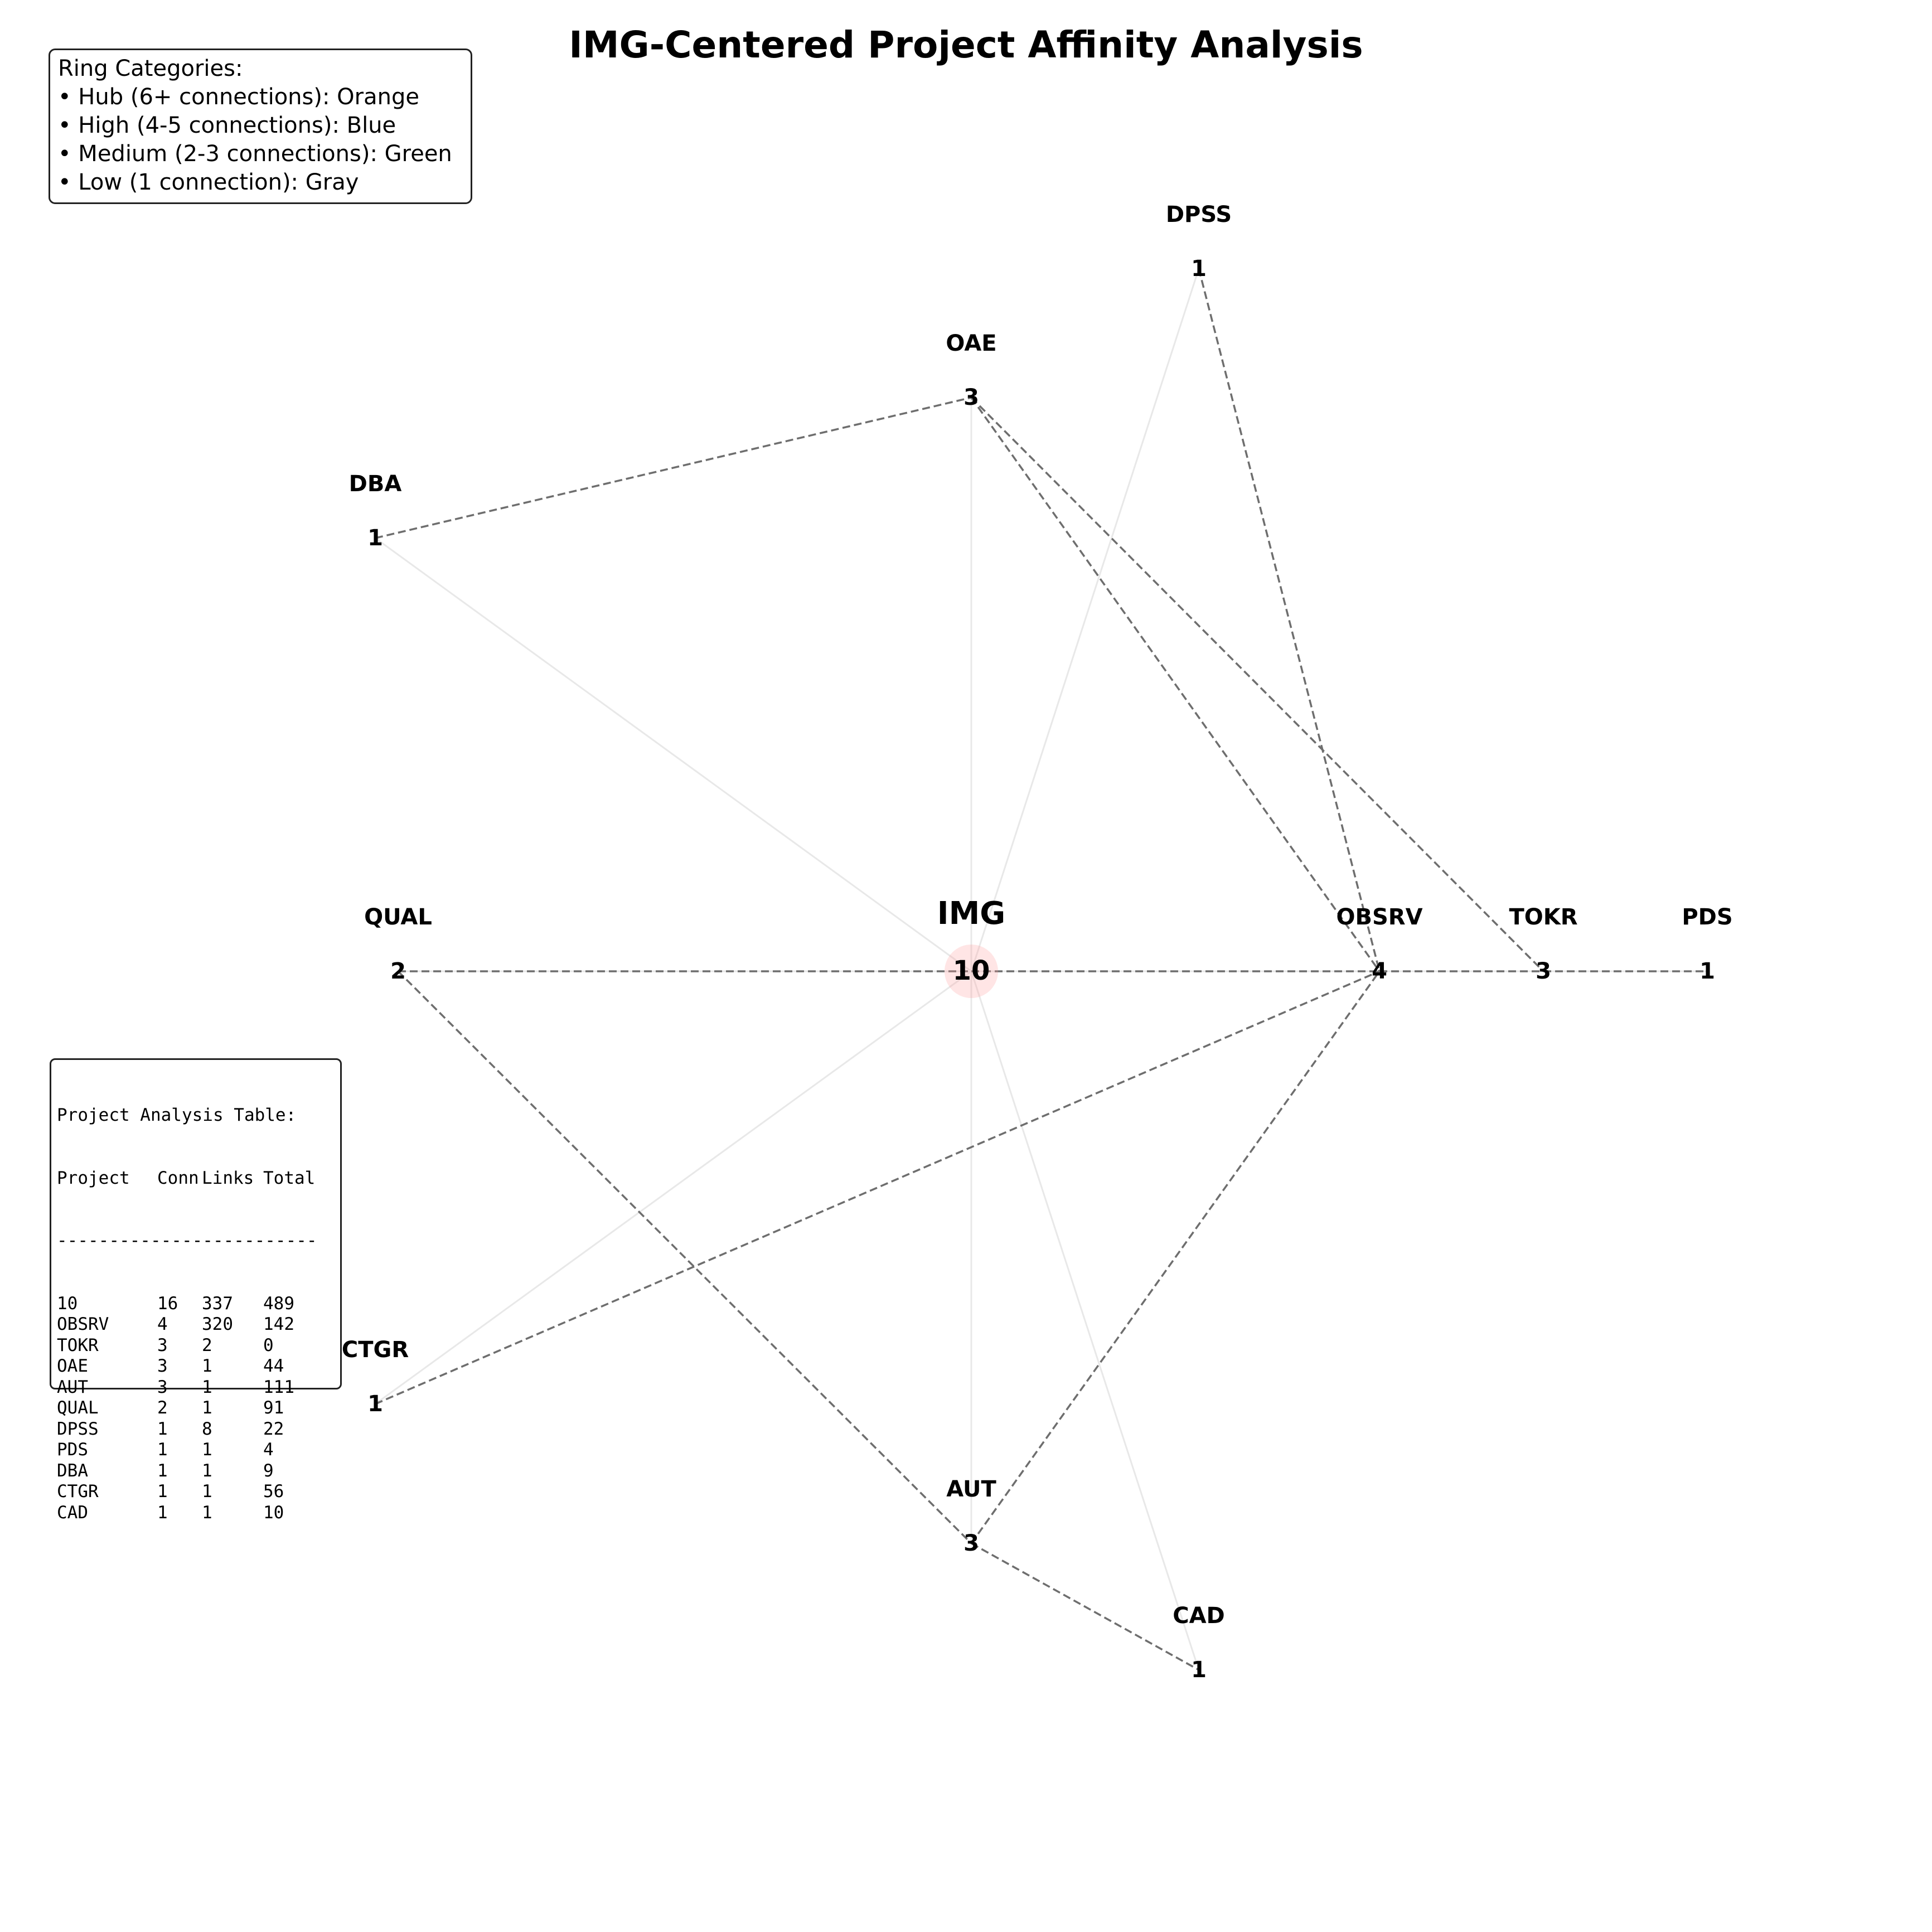 This screenshot has width=1932, height=1932. I want to click on center-node: IMG 10, so click(971, 947).